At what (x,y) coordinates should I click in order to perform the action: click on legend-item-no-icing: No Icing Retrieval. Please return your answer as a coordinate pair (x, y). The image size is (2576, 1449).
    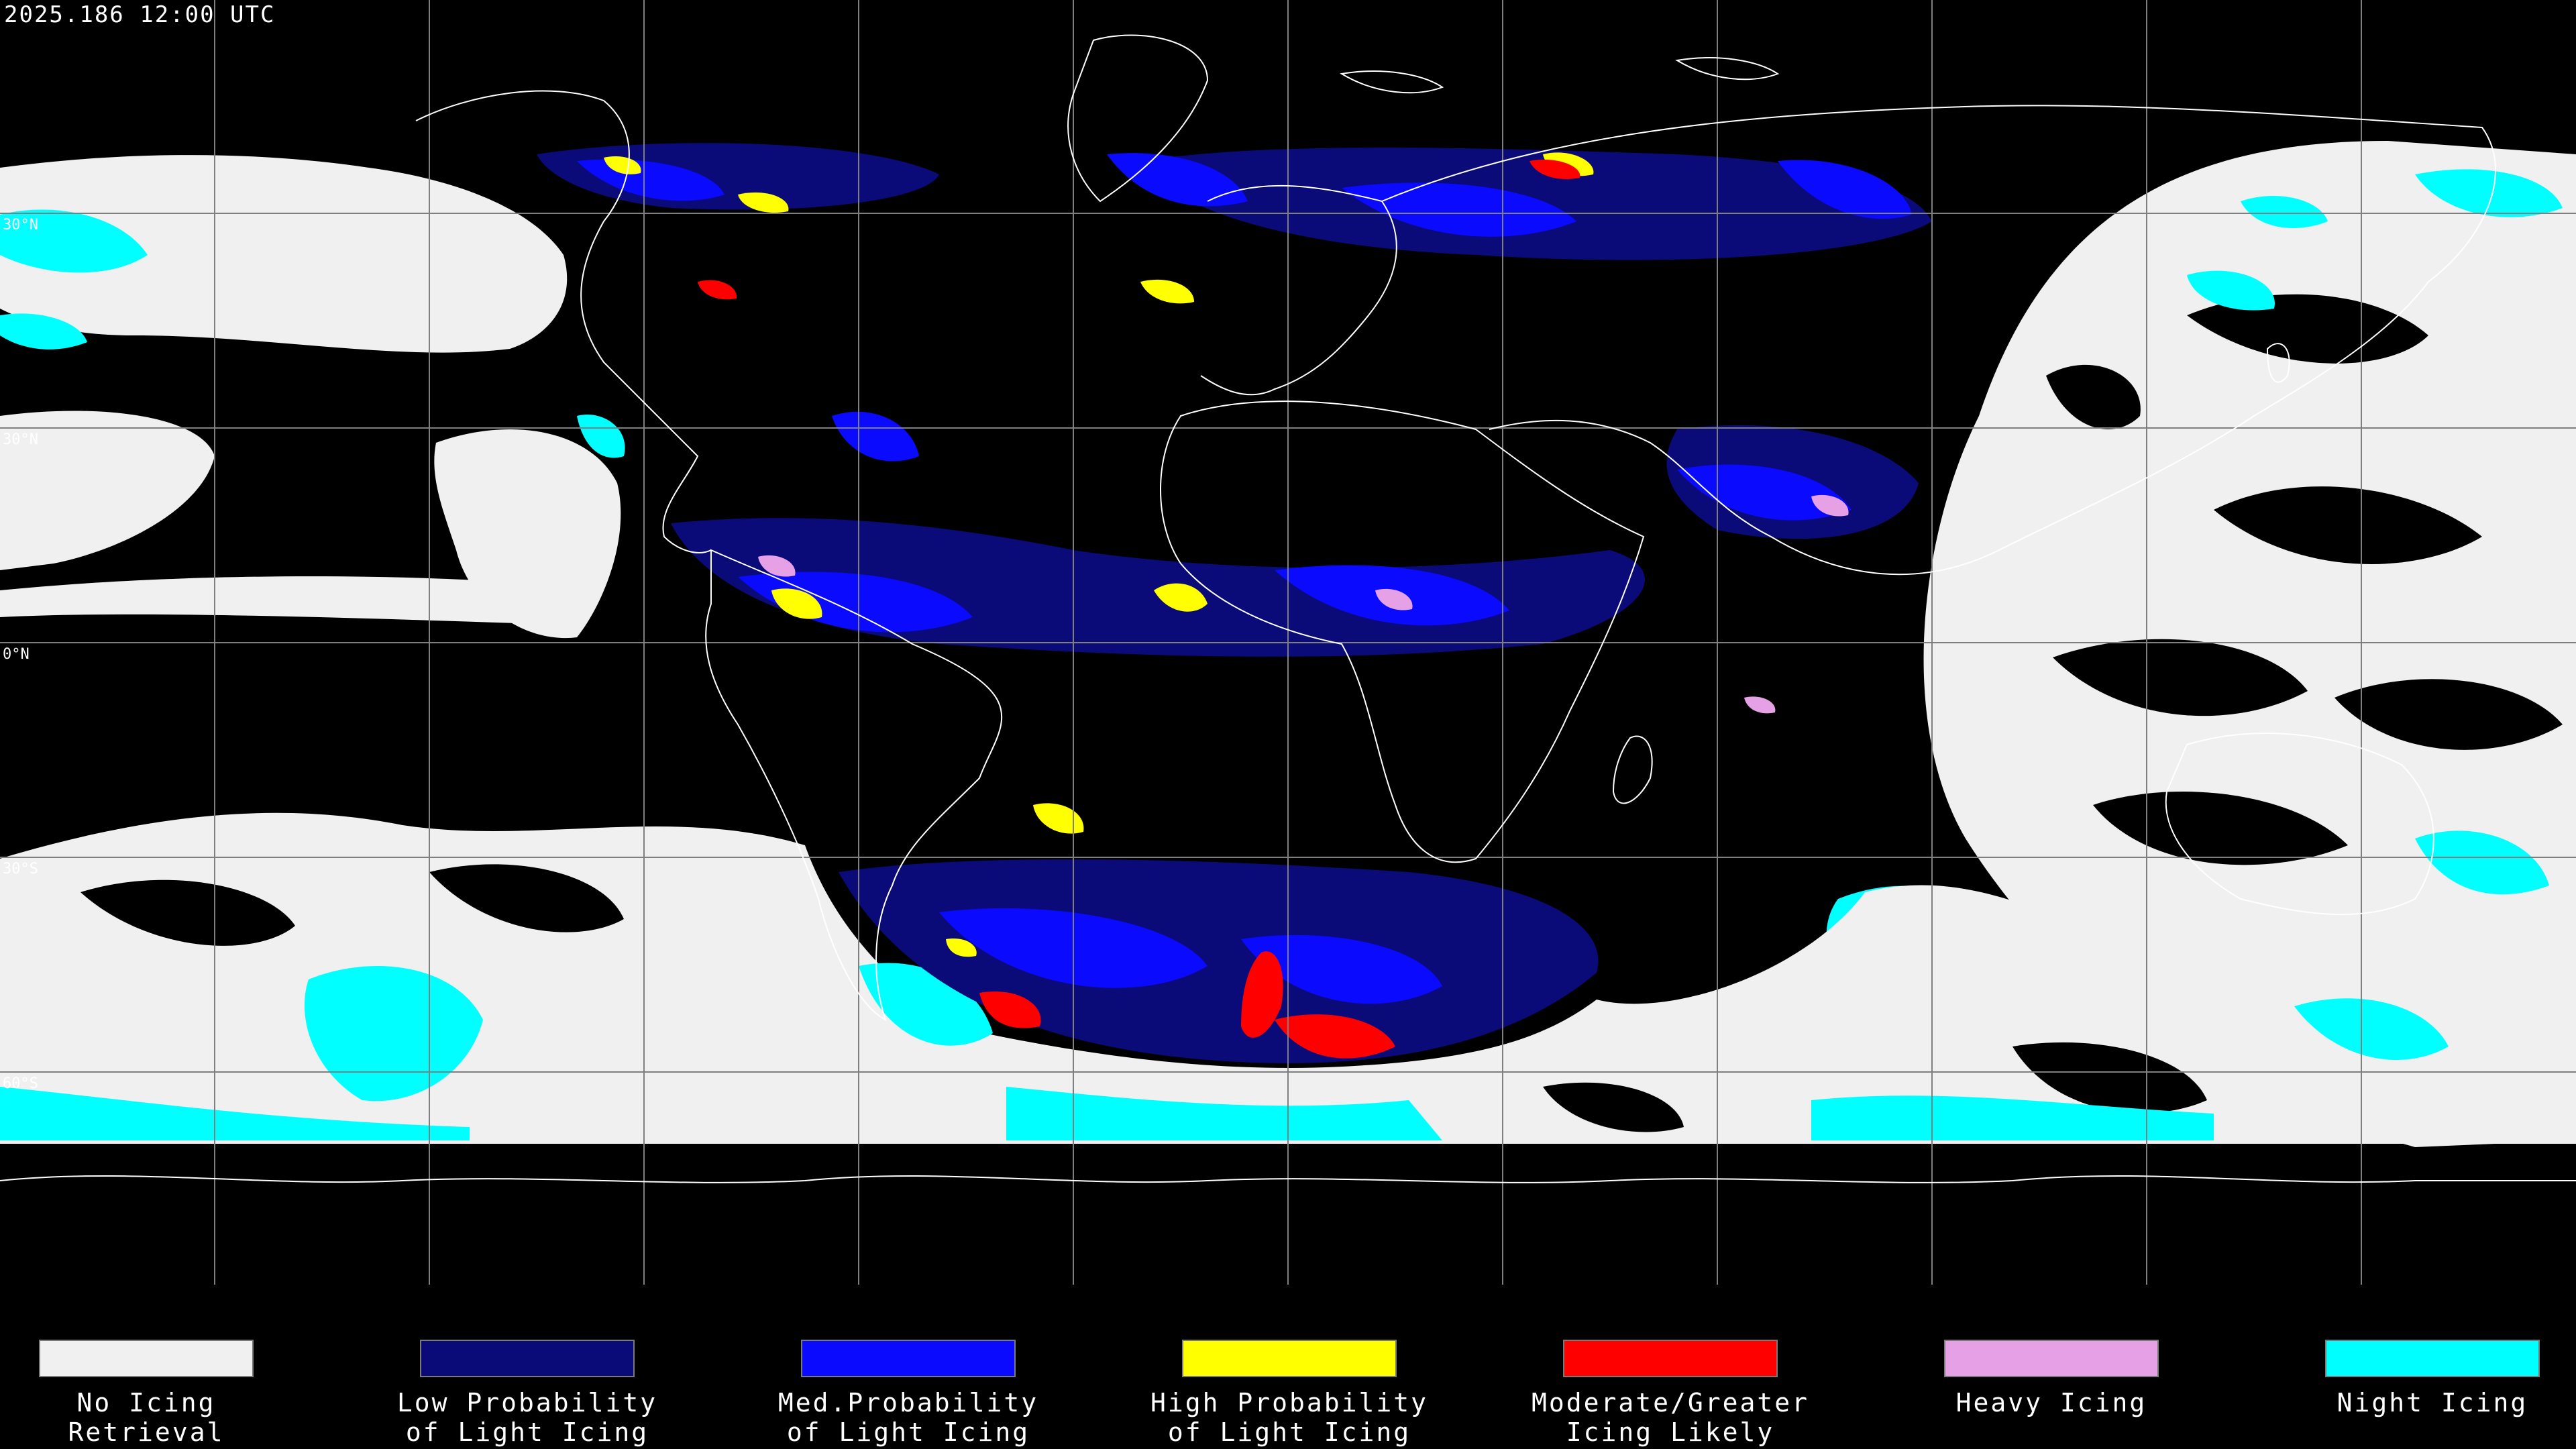
    Looking at the image, I should click on (134, 1379).